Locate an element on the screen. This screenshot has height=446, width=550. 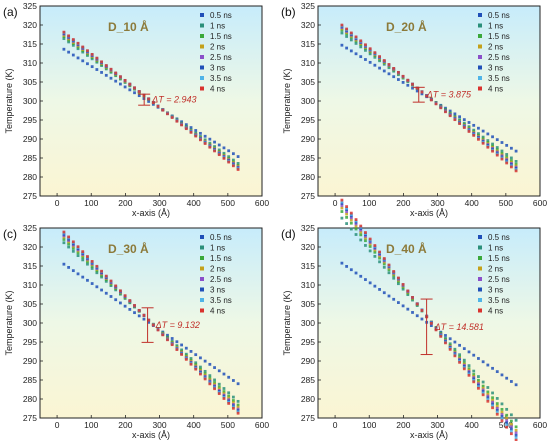
y-tick-label: 290 is located at coordinates (308, 139).